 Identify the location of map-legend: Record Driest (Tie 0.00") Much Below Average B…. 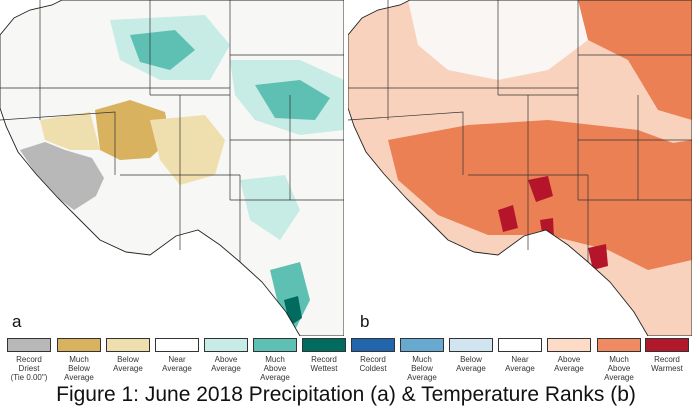
(346, 361).